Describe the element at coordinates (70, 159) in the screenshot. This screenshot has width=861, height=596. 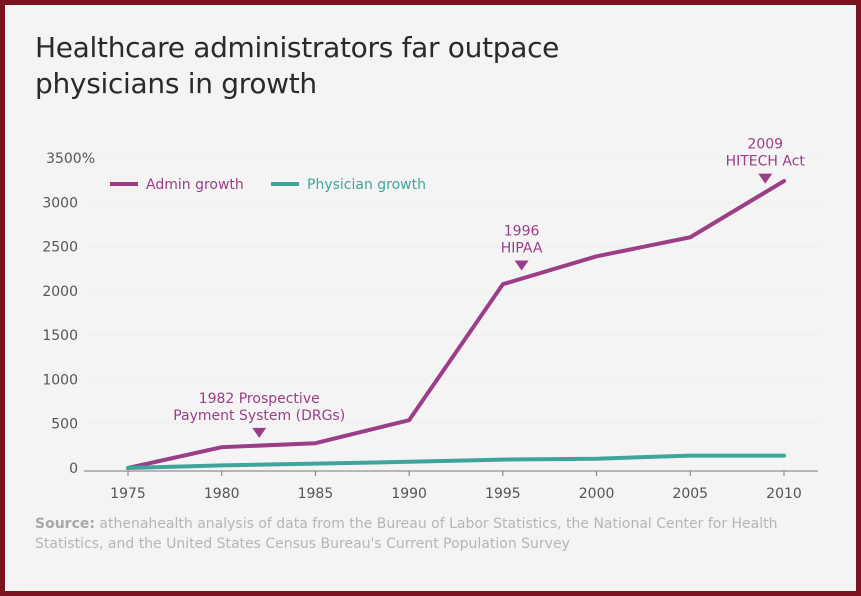
I see `y-tick-label: 3500%` at that location.